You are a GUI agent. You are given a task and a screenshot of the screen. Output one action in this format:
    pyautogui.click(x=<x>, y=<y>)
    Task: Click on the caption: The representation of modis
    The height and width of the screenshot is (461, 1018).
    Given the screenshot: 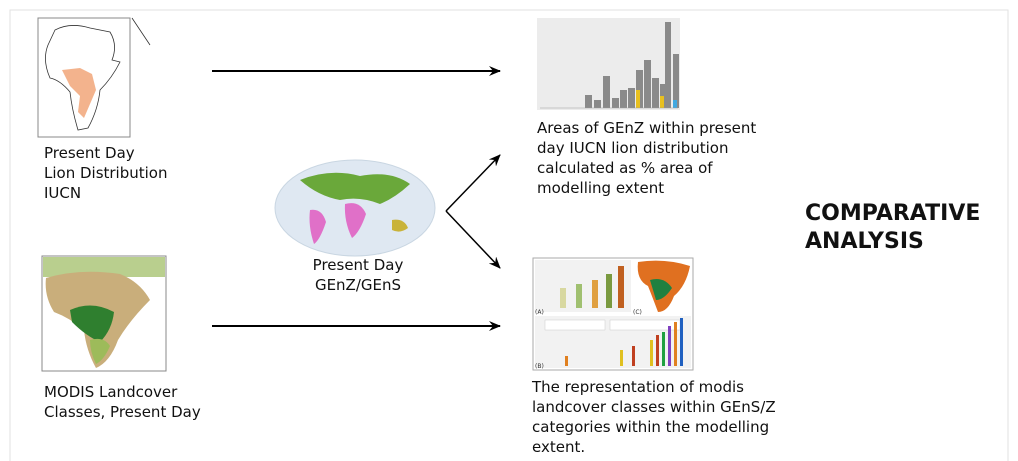 What is the action you would take?
    pyautogui.click(x=637, y=387)
    